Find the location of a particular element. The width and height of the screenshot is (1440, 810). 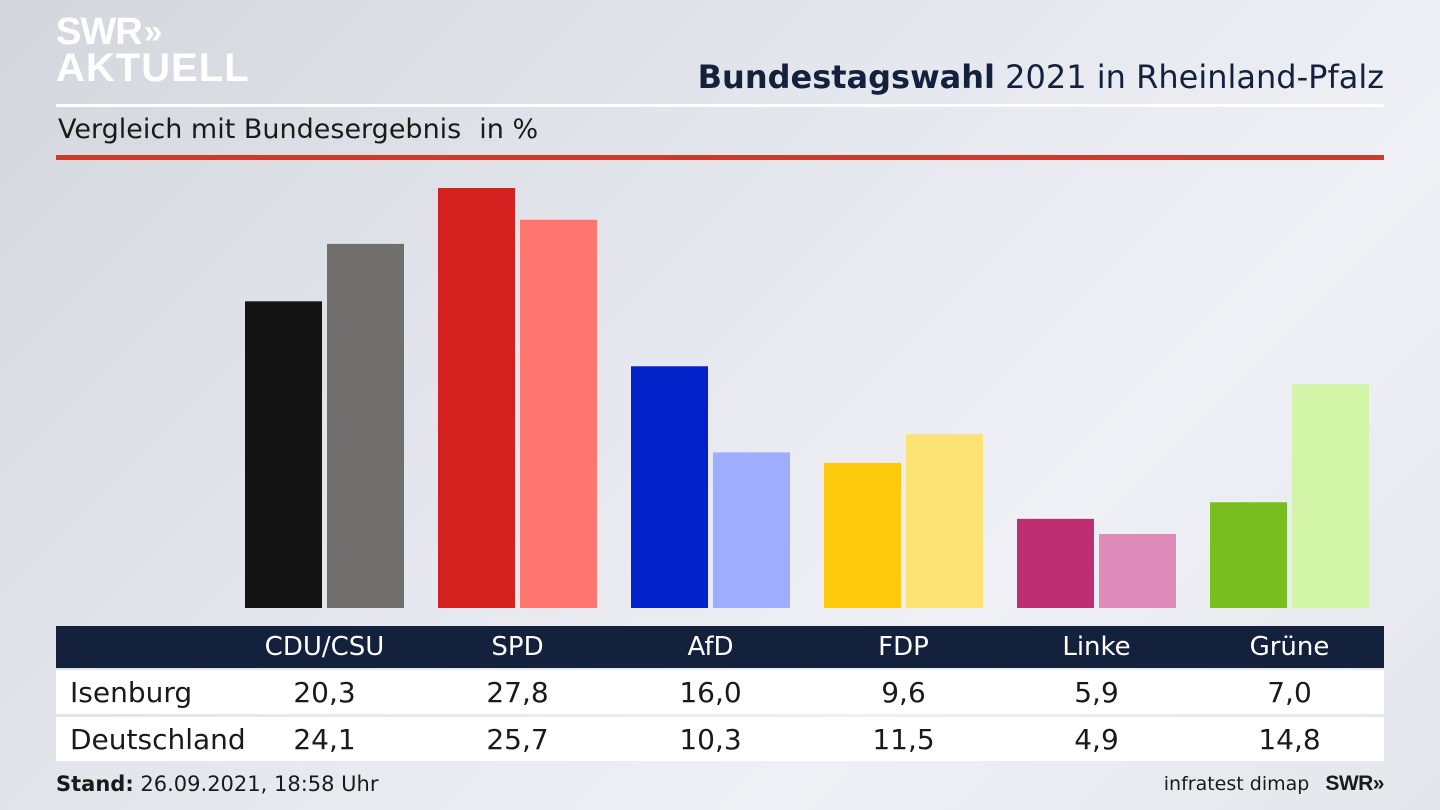

bar-gr-ne-isenburg is located at coordinates (1248, 555).